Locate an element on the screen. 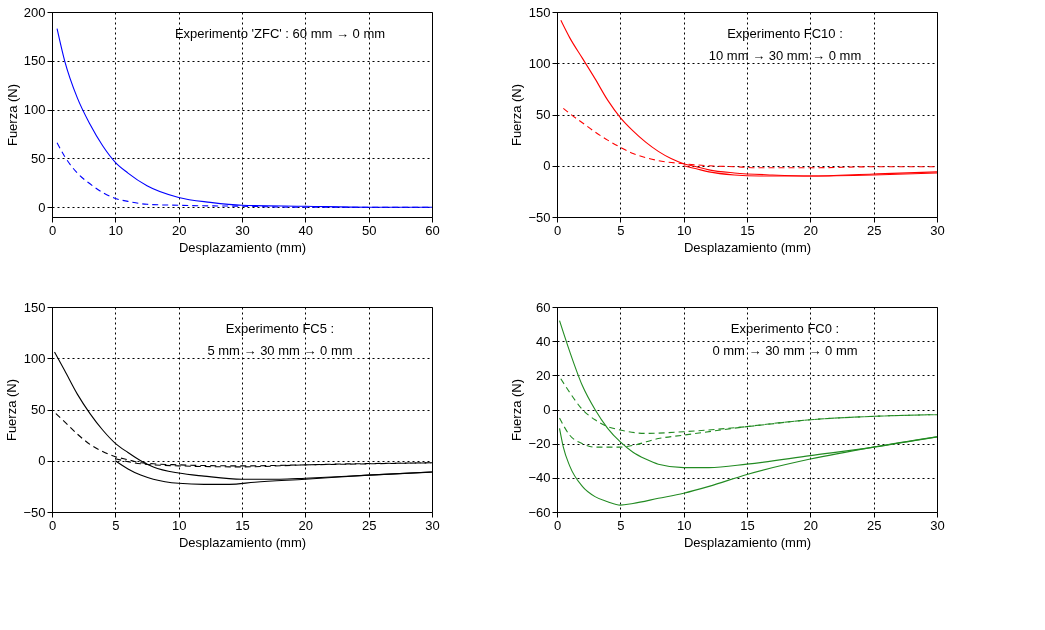  x-tick-label: 40 is located at coordinates (306, 230).